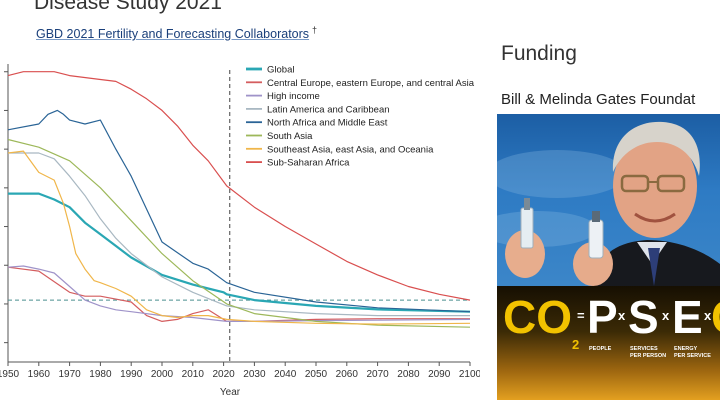  I want to click on services-term: S, so click(643, 317).